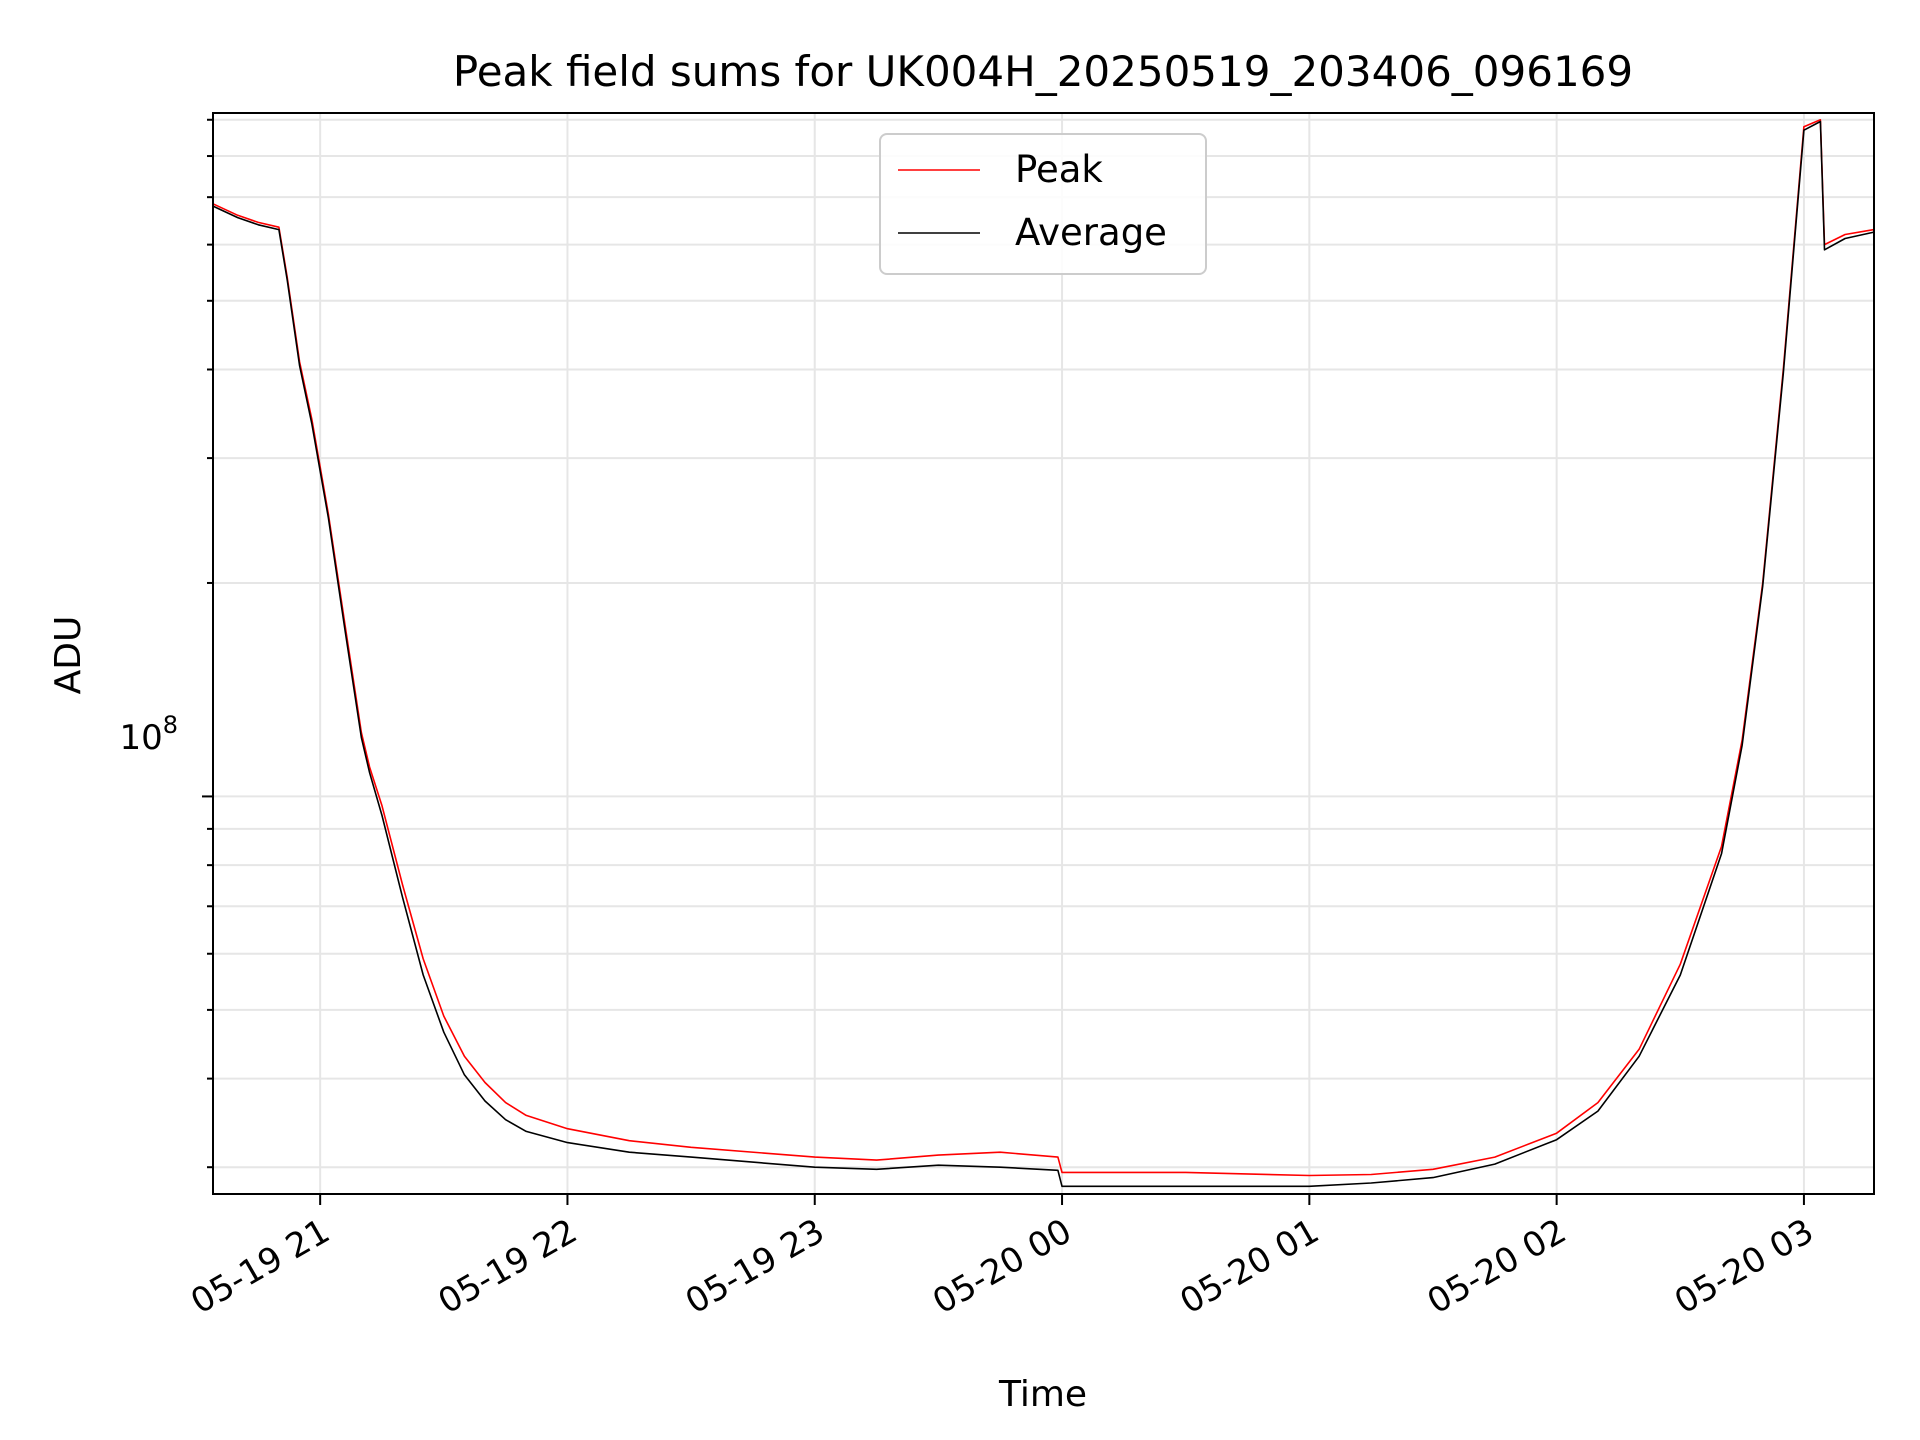  What do you see at coordinates (1744, 1266) in the screenshot?
I see `x-tick-label: 05-20 03` at bounding box center [1744, 1266].